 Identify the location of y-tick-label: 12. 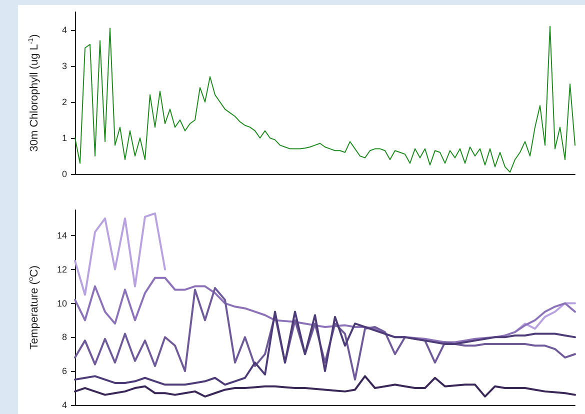
(61, 269).